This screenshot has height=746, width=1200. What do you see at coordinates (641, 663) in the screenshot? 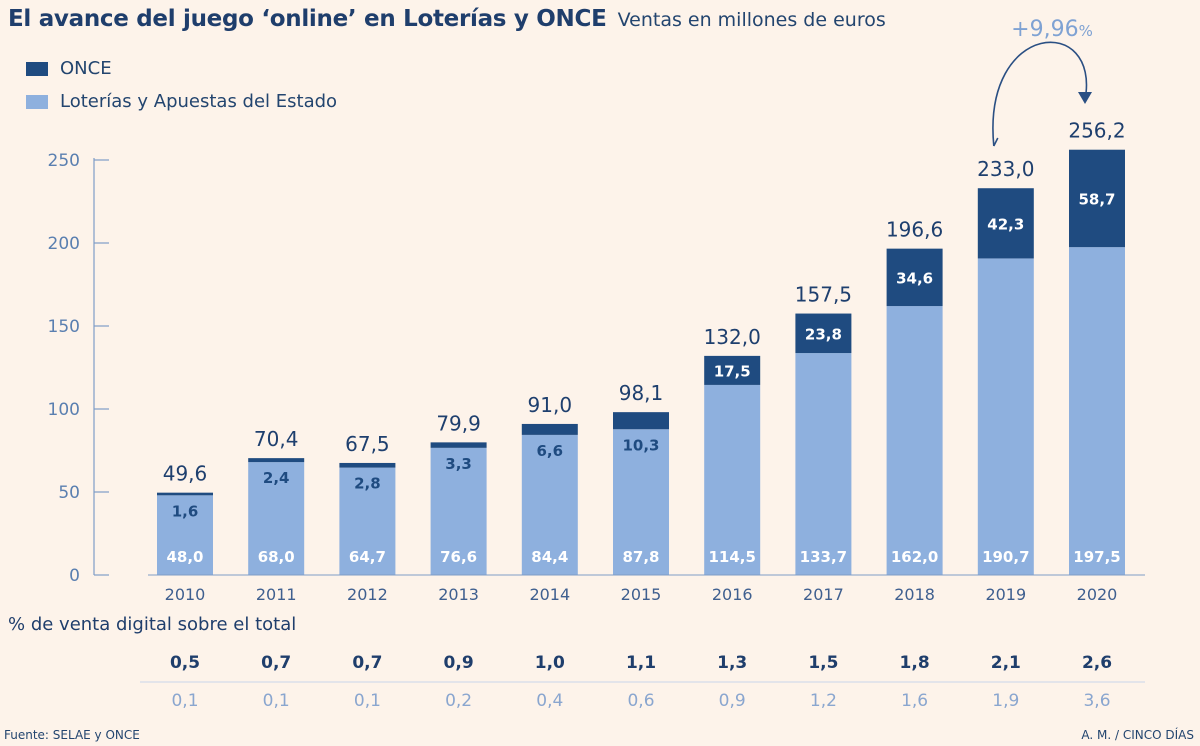
I see `table-cell-row1-2015: 1,1` at bounding box center [641, 663].